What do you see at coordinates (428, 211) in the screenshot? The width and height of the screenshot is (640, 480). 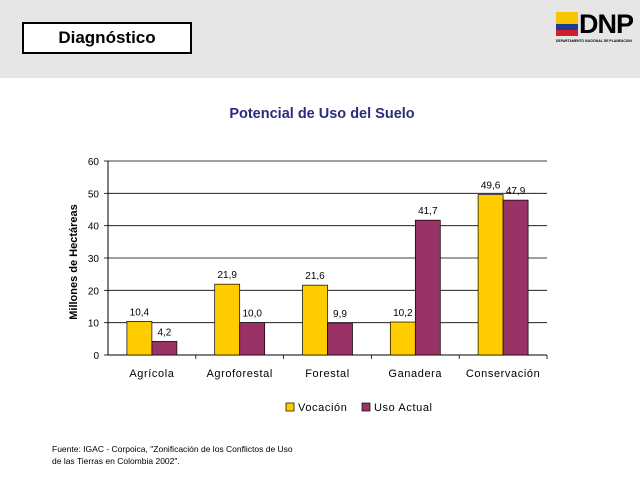 I see `data-label: 41,7` at bounding box center [428, 211].